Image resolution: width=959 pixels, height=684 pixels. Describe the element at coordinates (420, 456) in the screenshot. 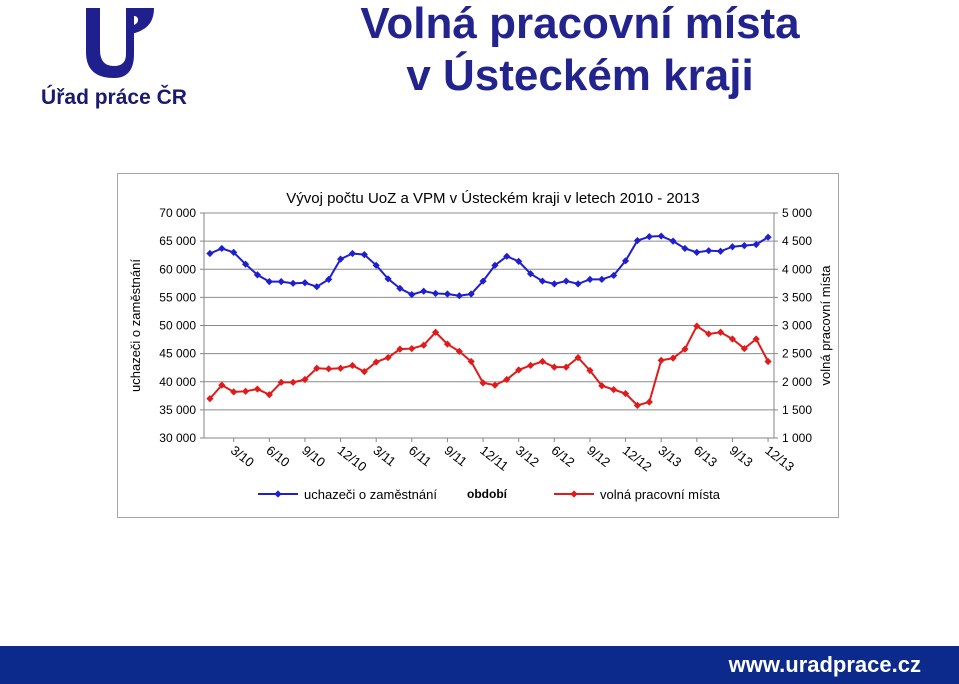

I see `x-tick-label: 6/11` at that location.